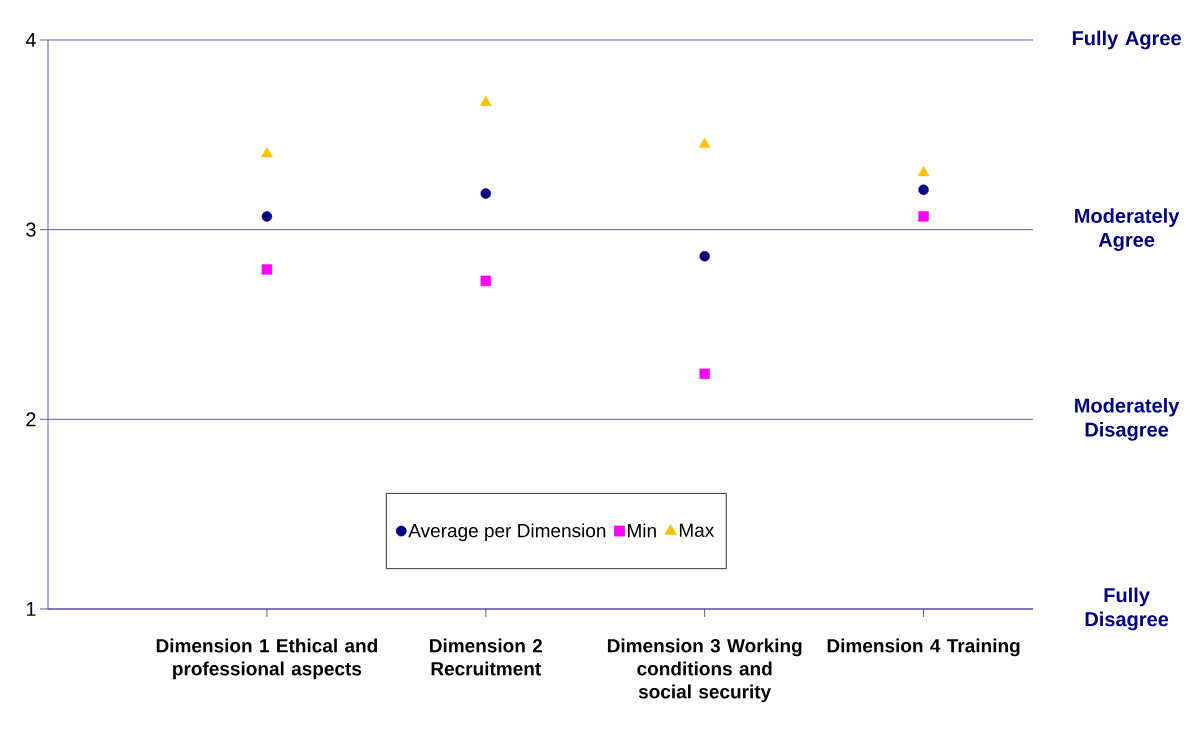 The width and height of the screenshot is (1203, 733). Describe the element at coordinates (697, 530) in the screenshot. I see `legend-label: Max` at that location.